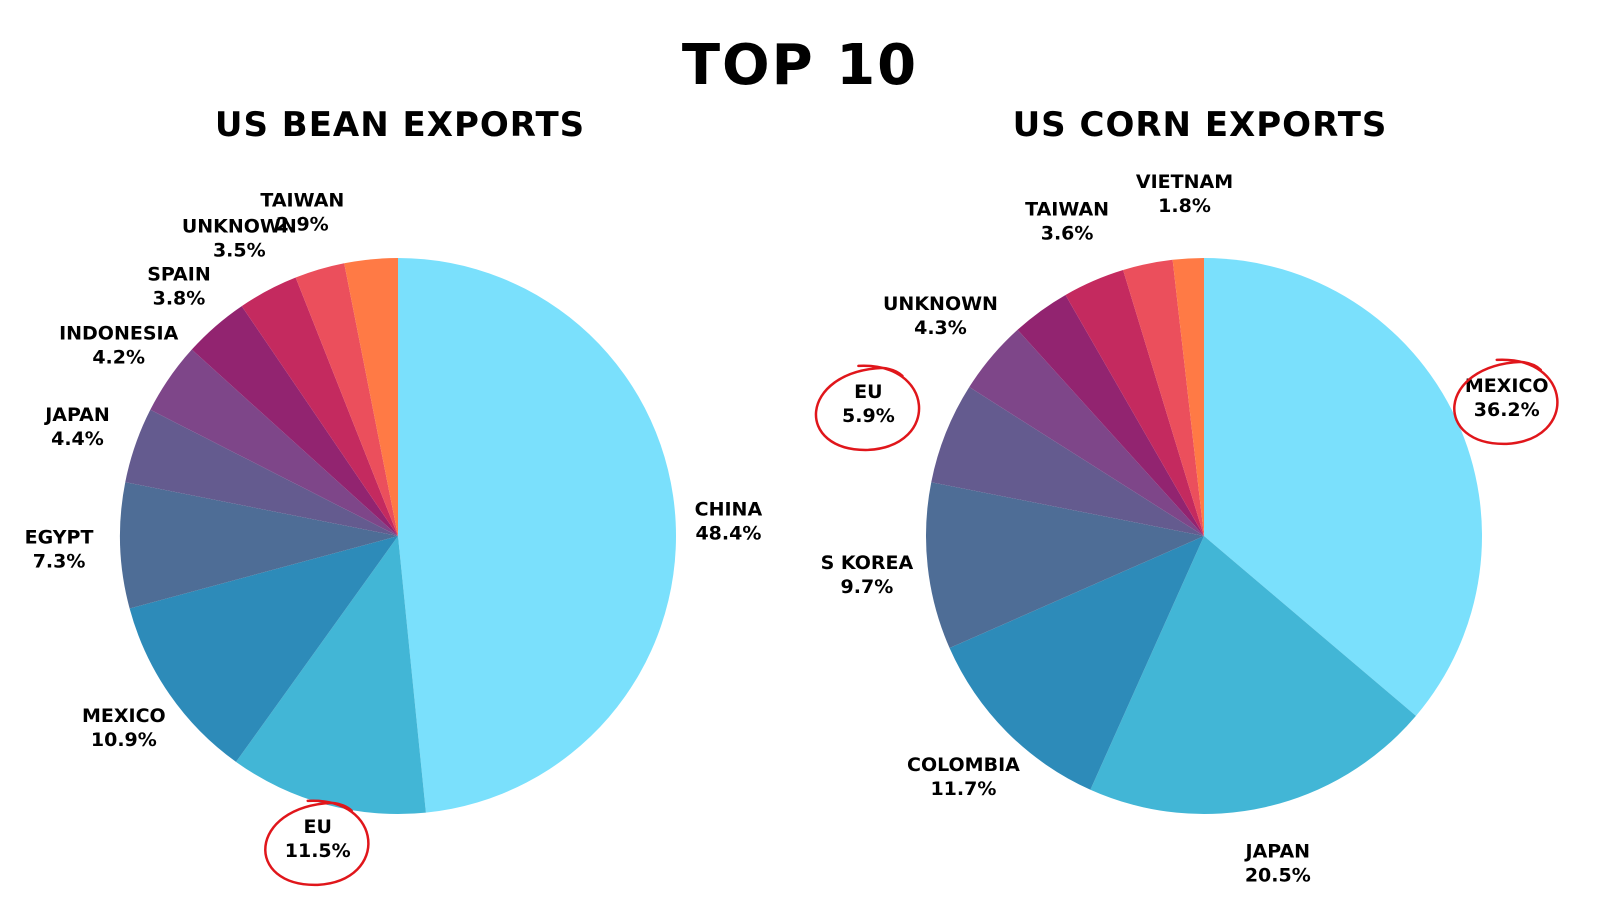 The width and height of the screenshot is (1600, 900). I want to click on slice-value-egypt: 7.3%, so click(59, 562).